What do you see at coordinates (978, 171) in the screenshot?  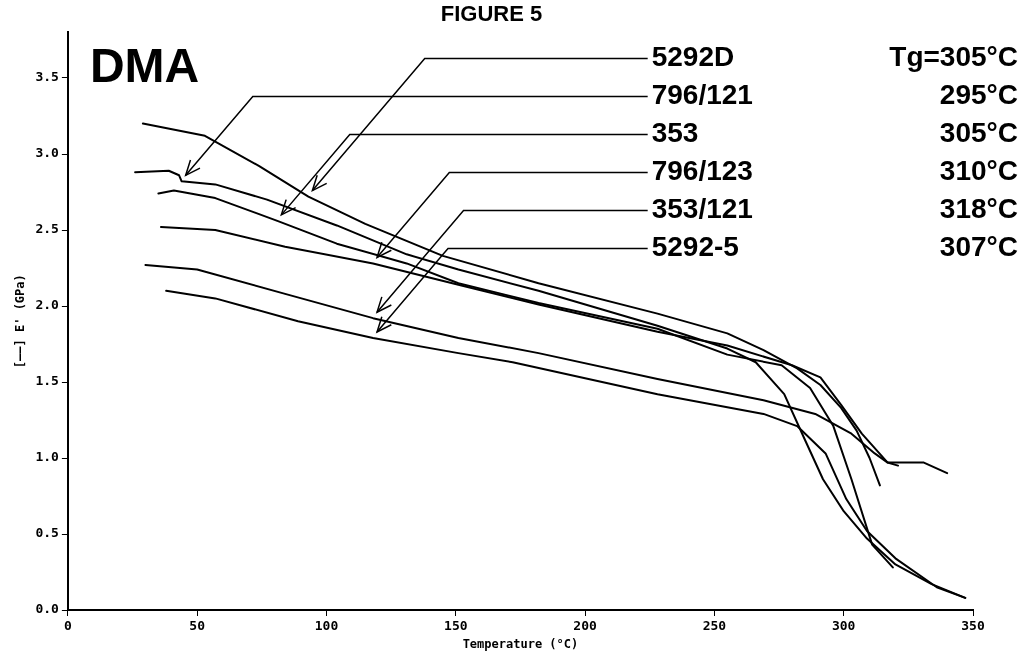 I see `annotation: 310°C` at bounding box center [978, 171].